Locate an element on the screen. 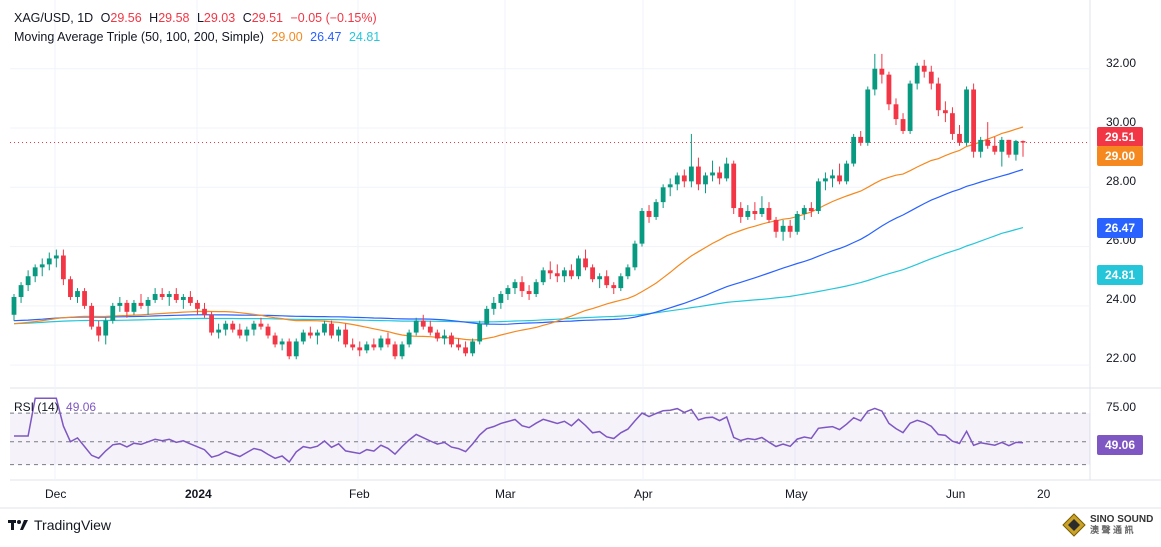  tradingview-brand-text: TradingView is located at coordinates (73, 525).